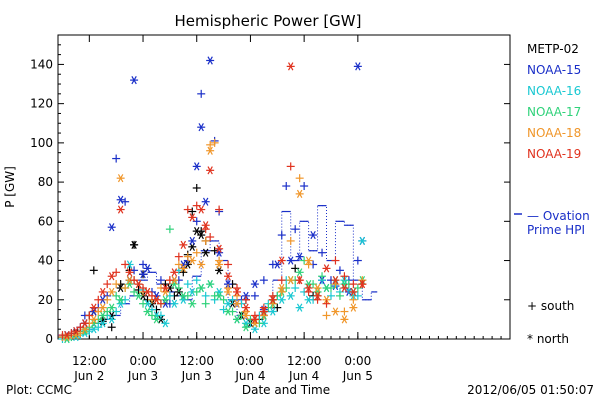  What do you see at coordinates (556, 230) in the screenshot?
I see `legend-ovation-line2: Prime HPI` at bounding box center [556, 230].